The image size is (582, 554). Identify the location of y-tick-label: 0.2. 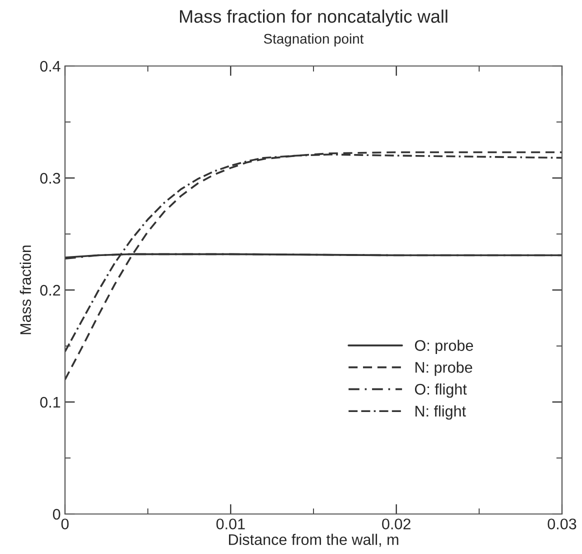
(50, 290).